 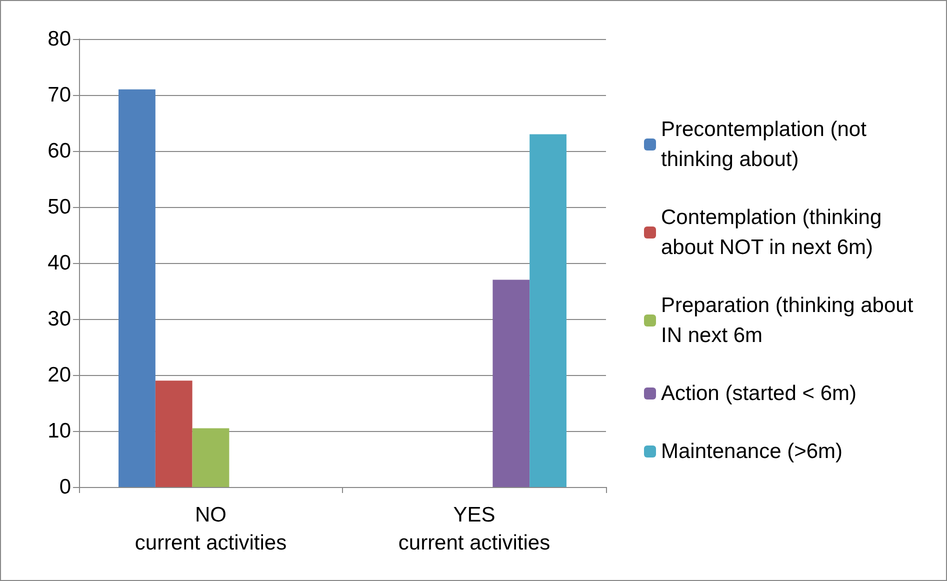 I want to click on y-tick-label: 30, so click(x=59, y=319).